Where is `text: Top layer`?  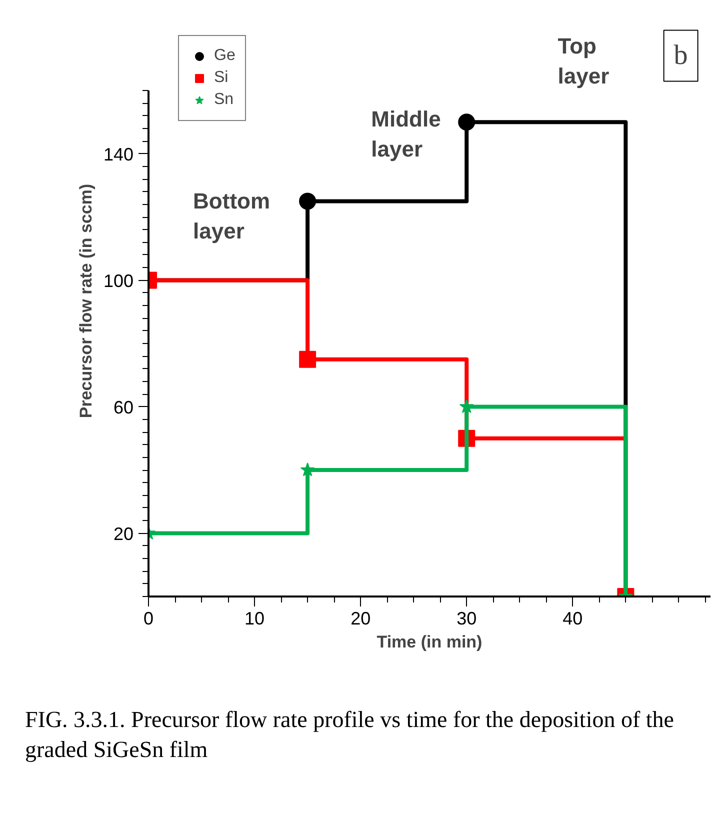
text: Top layer is located at coordinates (584, 61).